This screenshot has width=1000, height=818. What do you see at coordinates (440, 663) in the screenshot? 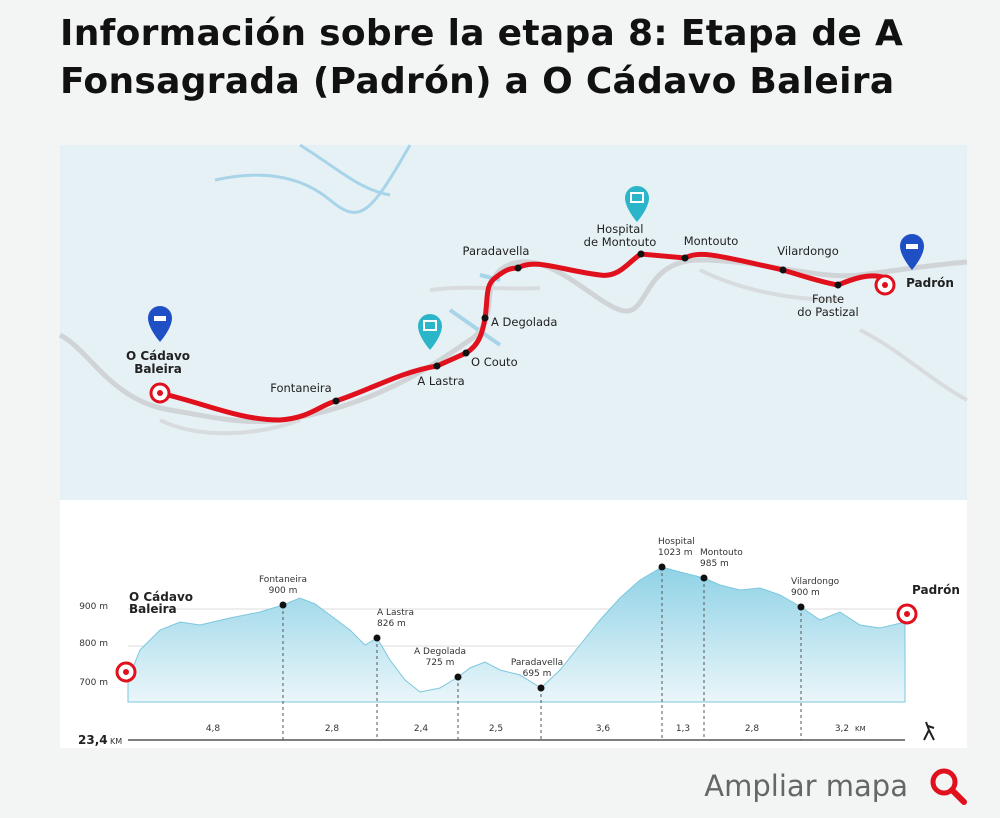
I see `point-elevation: 725 m` at bounding box center [440, 663].